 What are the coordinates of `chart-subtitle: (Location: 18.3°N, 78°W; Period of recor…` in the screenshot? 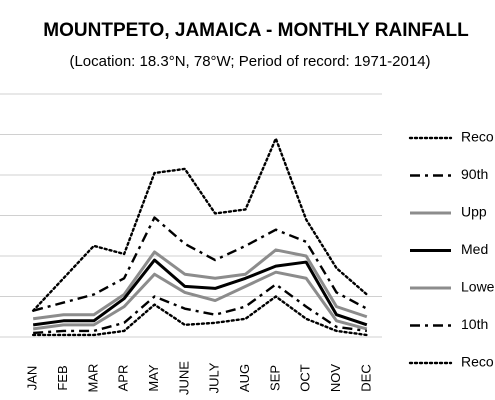 It's located at (249, 61).